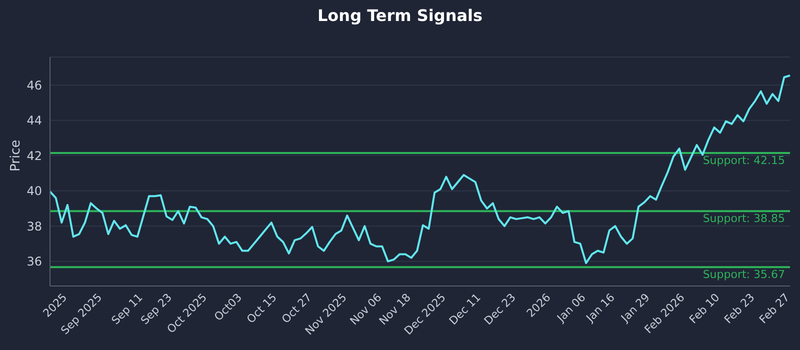  Describe the element at coordinates (34, 85) in the screenshot. I see `y-tick-label: 46` at that location.